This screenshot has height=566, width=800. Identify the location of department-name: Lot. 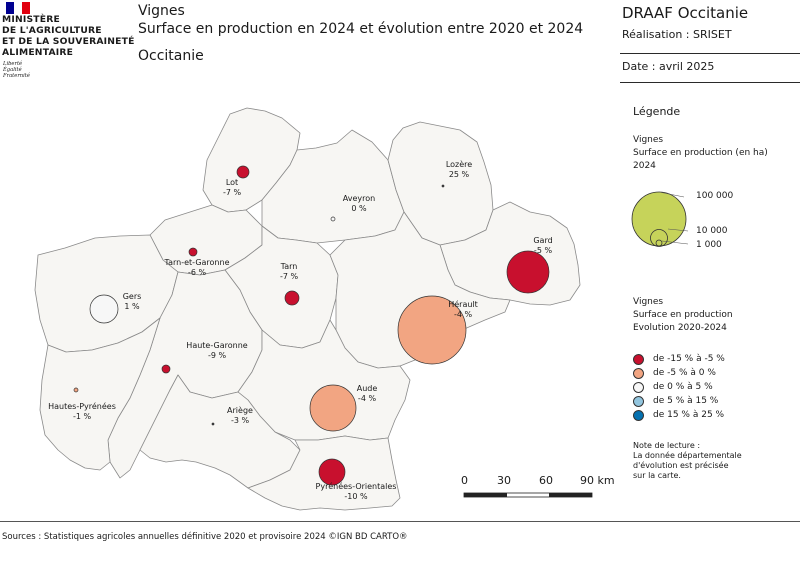
(232, 182).